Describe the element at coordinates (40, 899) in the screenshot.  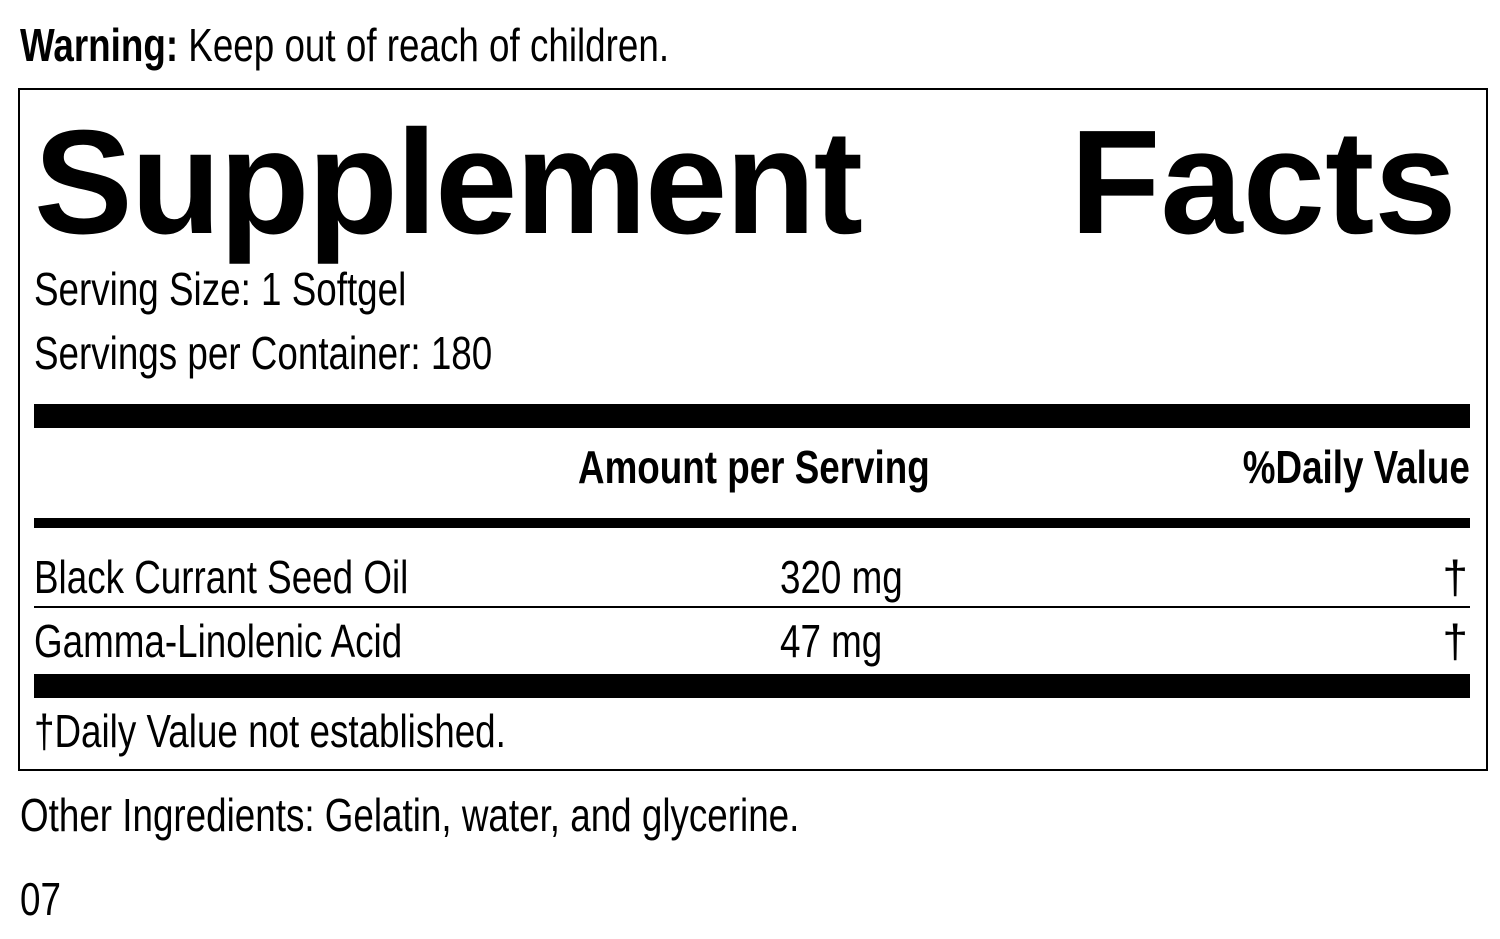
I see `code: 07` at that location.